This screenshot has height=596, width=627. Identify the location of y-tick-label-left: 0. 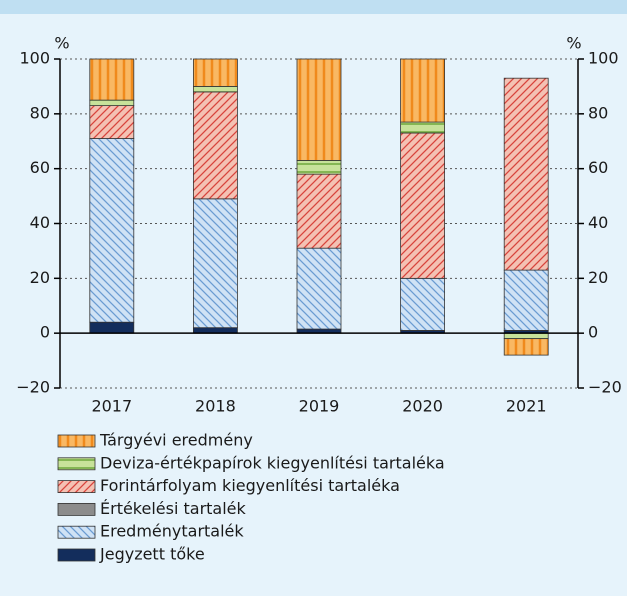
(45, 332).